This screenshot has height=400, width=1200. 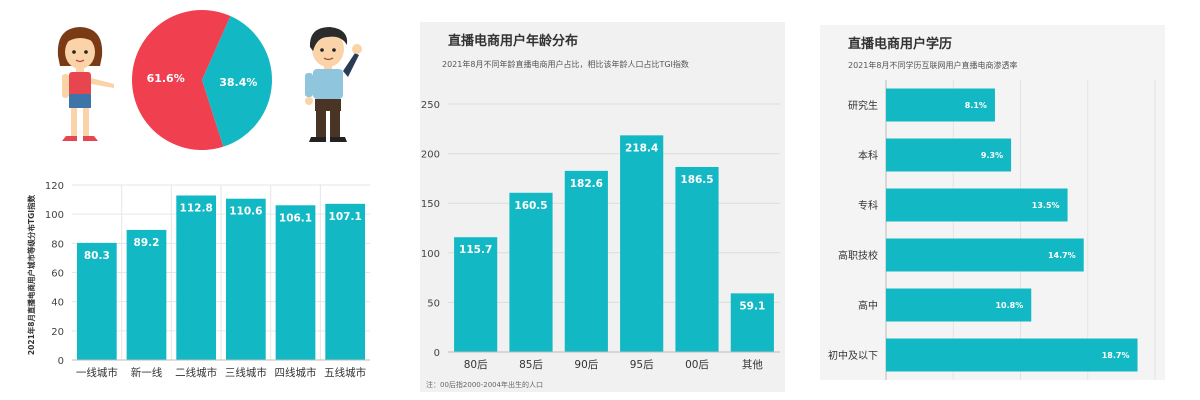 What do you see at coordinates (586, 184) in the screenshot?
I see `age-data-label: 182.6` at bounding box center [586, 184].